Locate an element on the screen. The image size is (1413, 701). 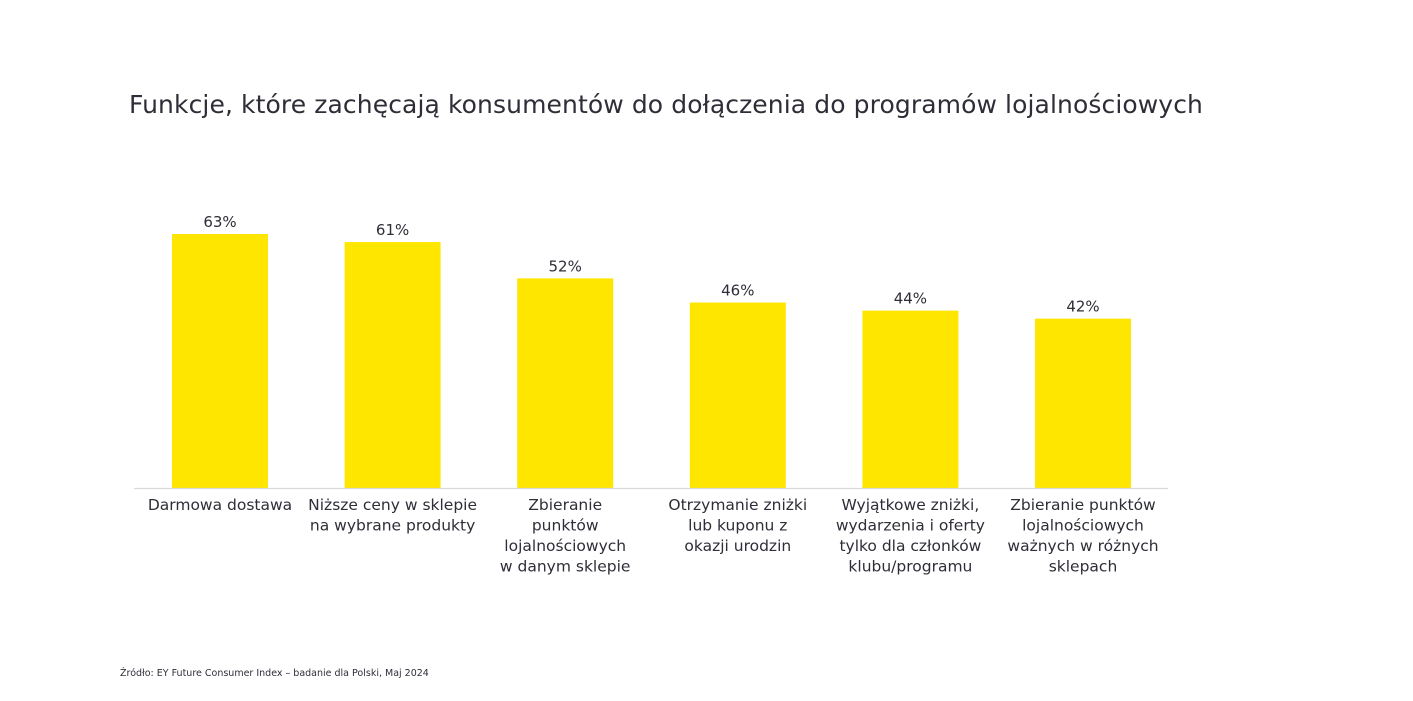
category-label-line: Darmowa dostawa is located at coordinates (220, 505).